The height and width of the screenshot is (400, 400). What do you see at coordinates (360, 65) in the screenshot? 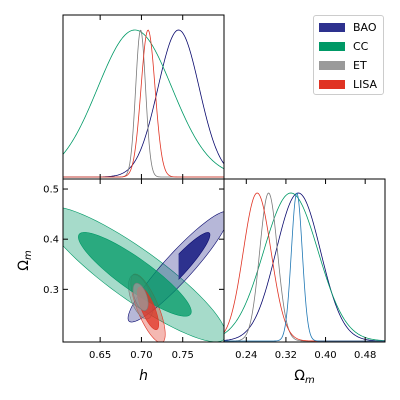
I see `legend-label: ET` at bounding box center [360, 65].